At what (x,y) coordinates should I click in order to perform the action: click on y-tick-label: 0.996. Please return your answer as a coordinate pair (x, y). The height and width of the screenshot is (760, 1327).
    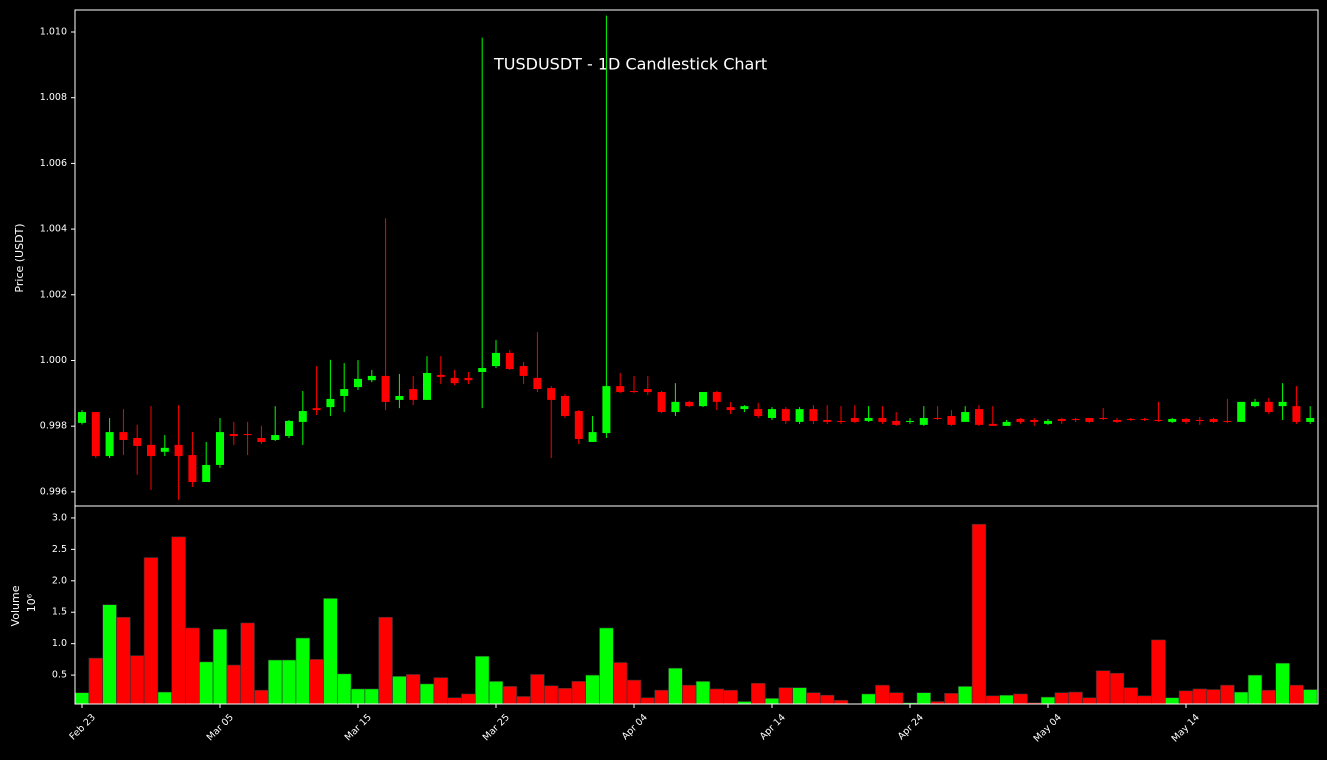
    Looking at the image, I should click on (53, 491).